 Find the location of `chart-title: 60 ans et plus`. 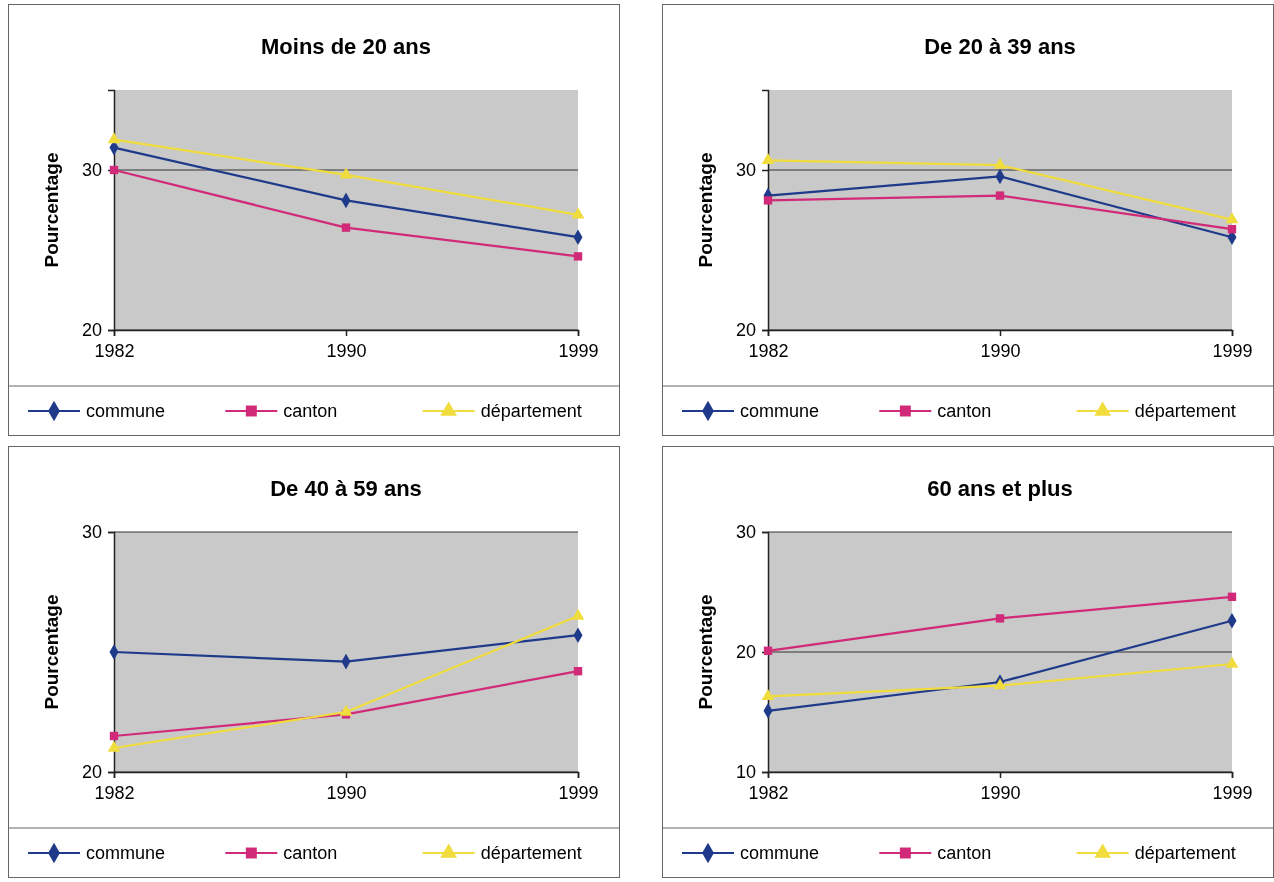

chart-title: 60 ans et plus is located at coordinates (1000, 488).